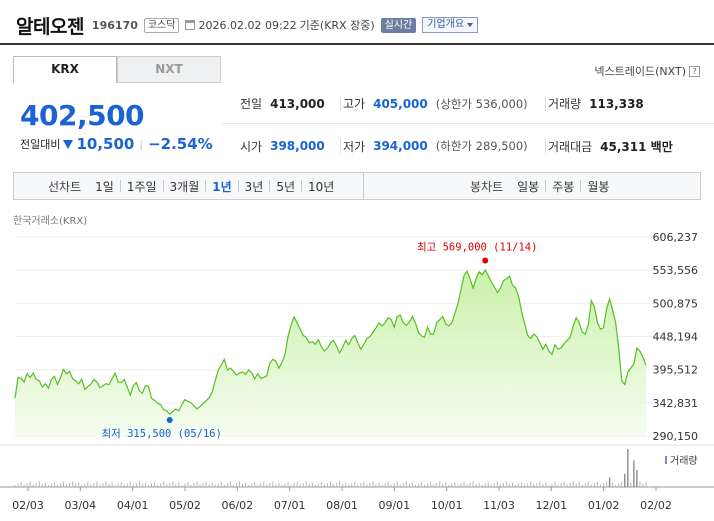 The width and height of the screenshot is (714, 521). I want to click on x-tick-label: 02/03, so click(28, 505).